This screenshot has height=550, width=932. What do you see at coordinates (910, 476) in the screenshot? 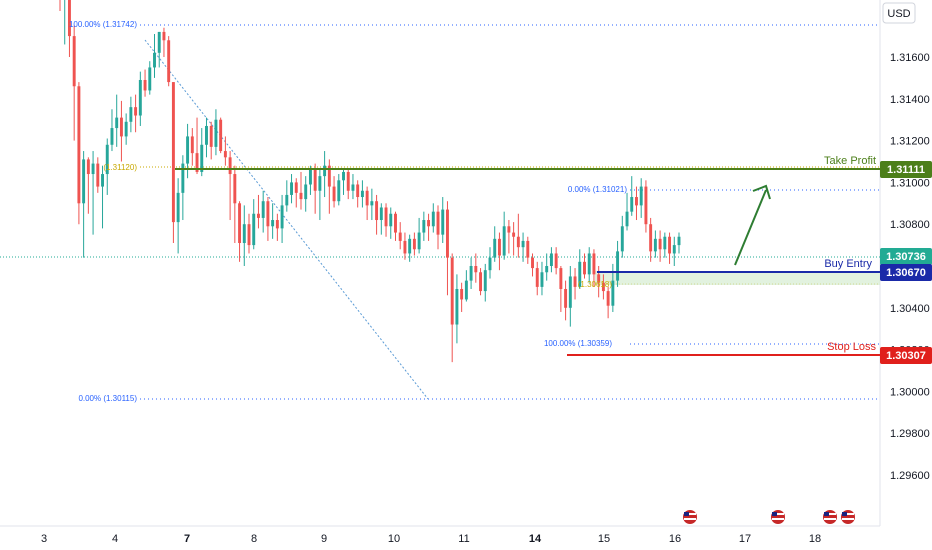
I see `y-tick-label: 1.29600` at bounding box center [910, 476].